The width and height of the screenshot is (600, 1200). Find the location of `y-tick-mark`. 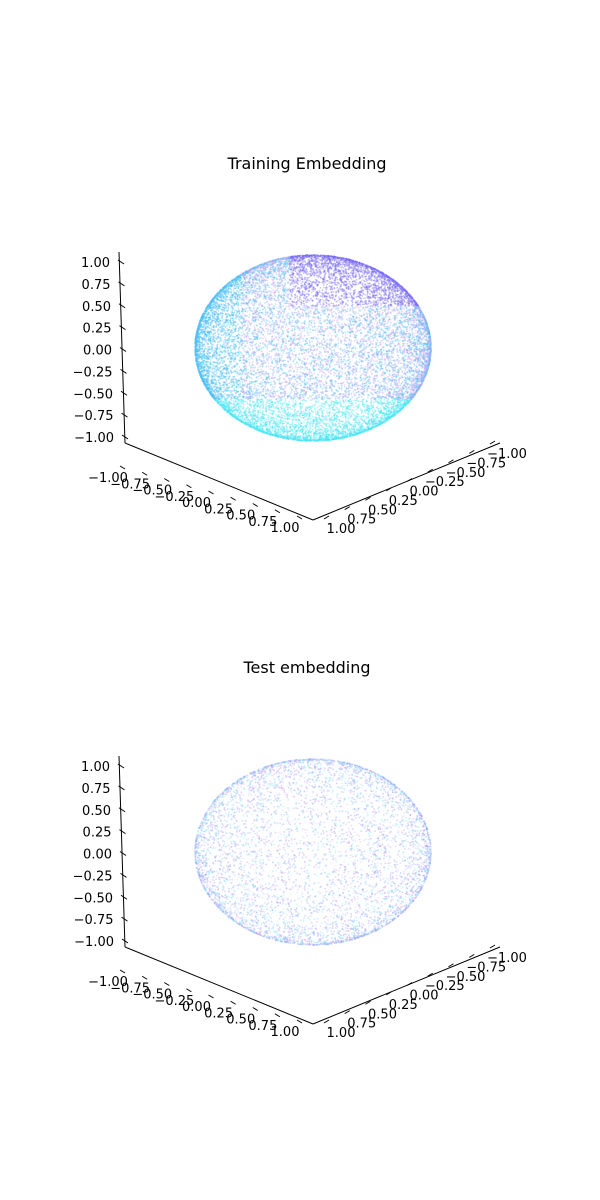

y-tick-mark is located at coordinates (326, 517).